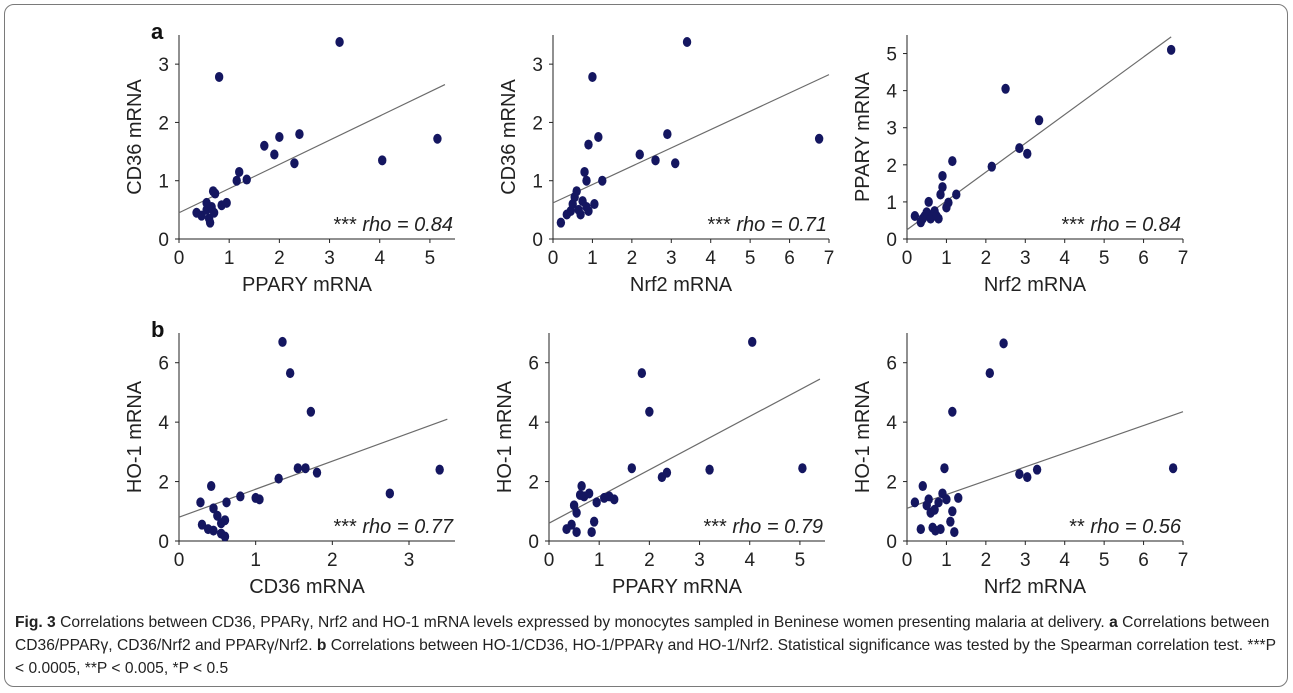  Describe the element at coordinates (789, 258) in the screenshot. I see `x-tick-label: 6` at that location.